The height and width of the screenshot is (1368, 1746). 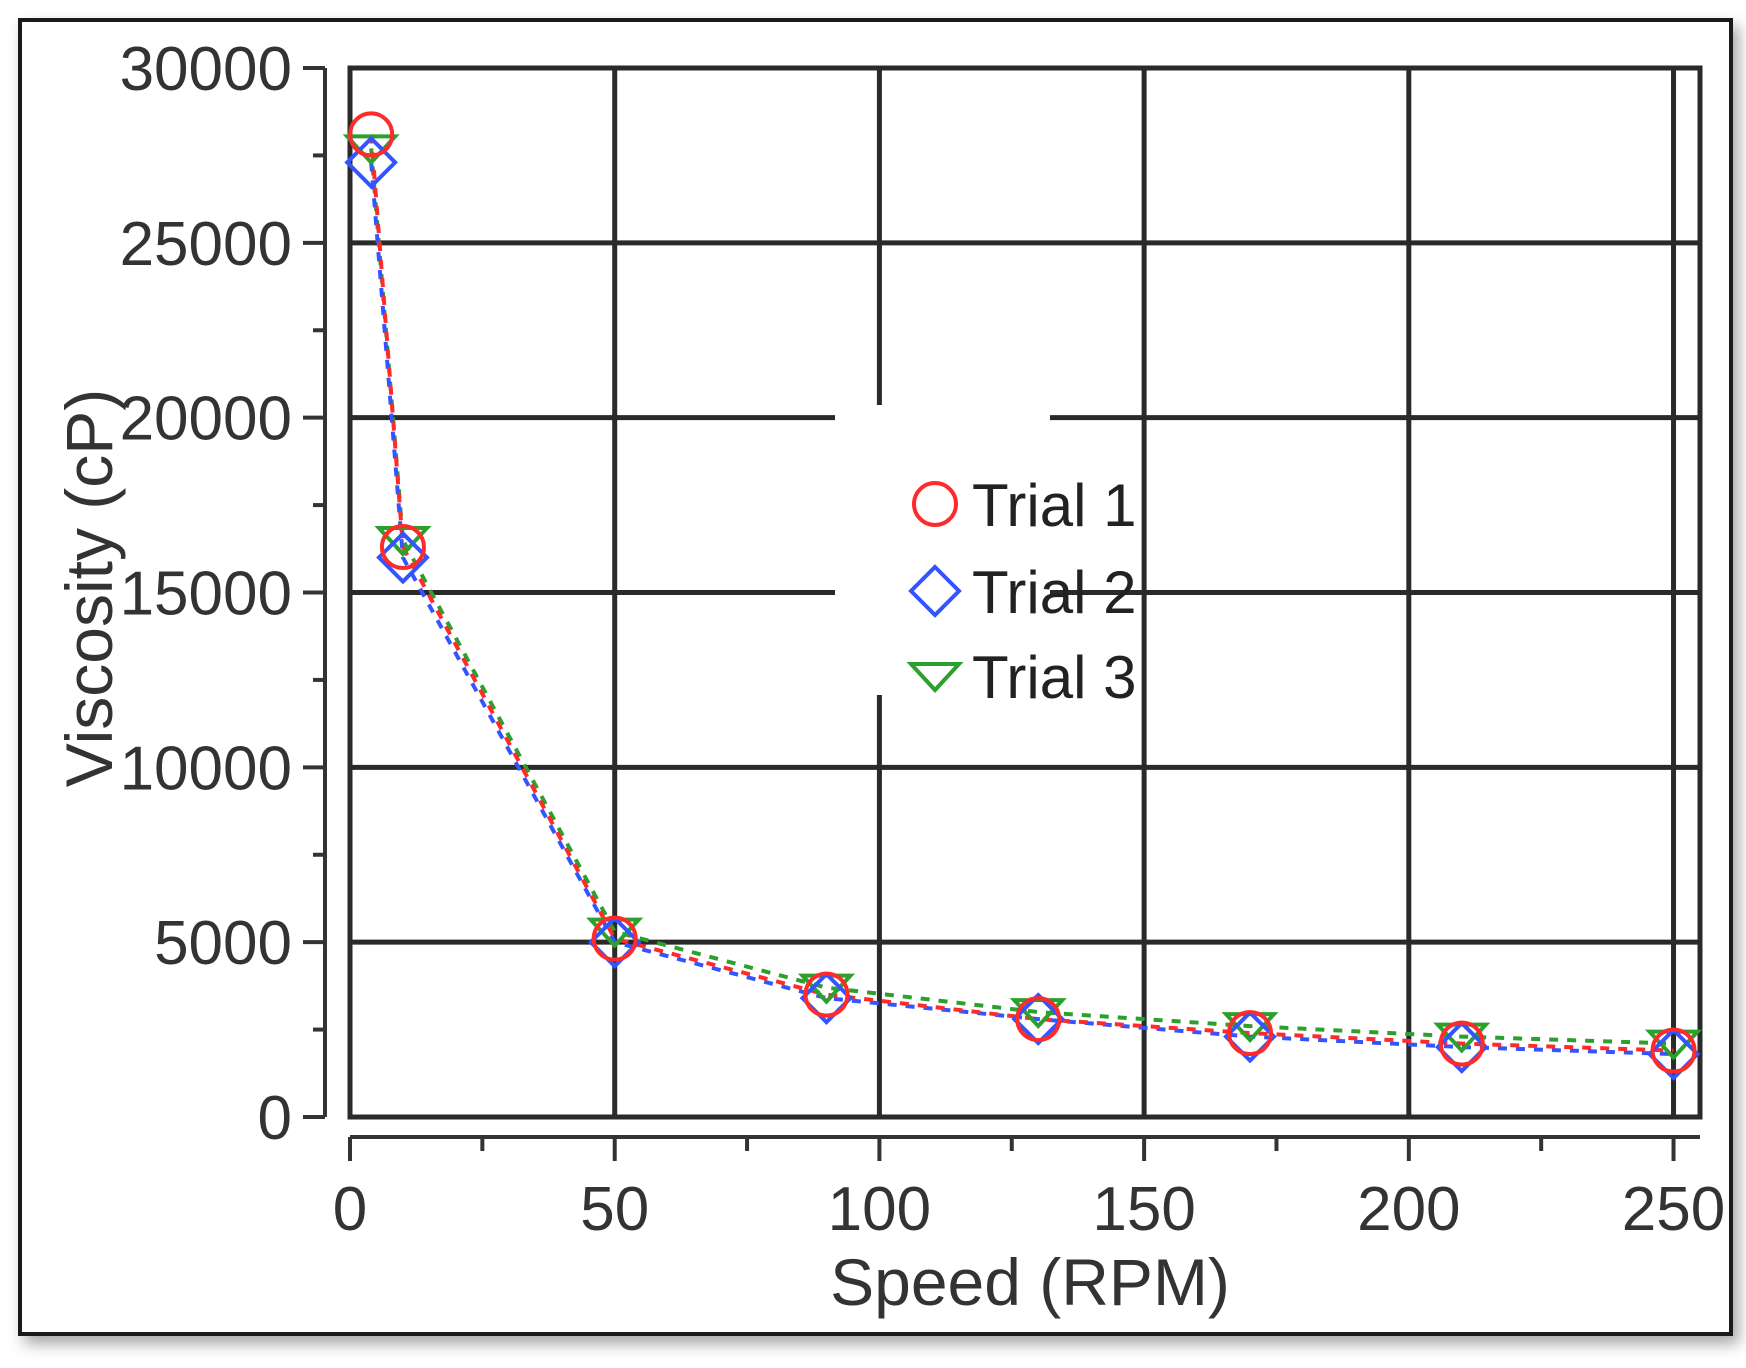 What do you see at coordinates (942, 550) in the screenshot?
I see `legend-background` at bounding box center [942, 550].